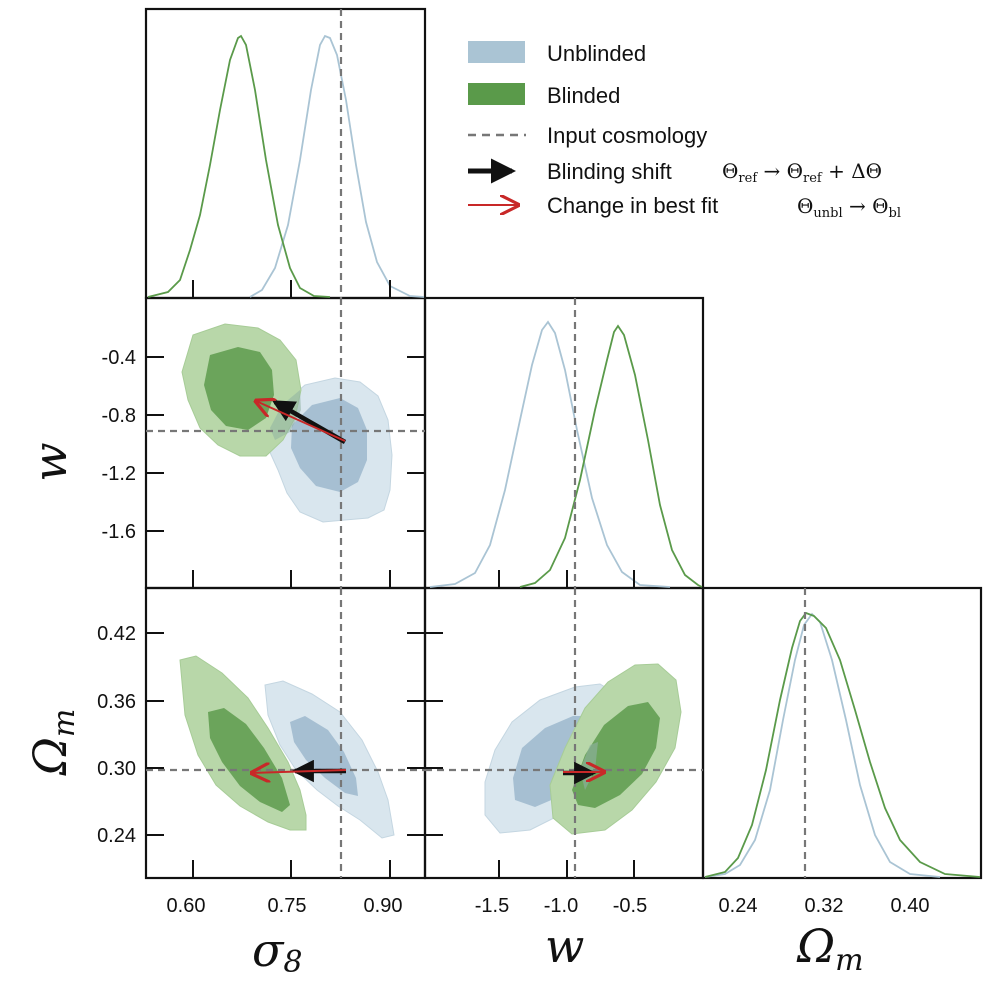  Describe the element at coordinates (239, 166) in the screenshot. I see `sigma8-blinded-curve` at that location.